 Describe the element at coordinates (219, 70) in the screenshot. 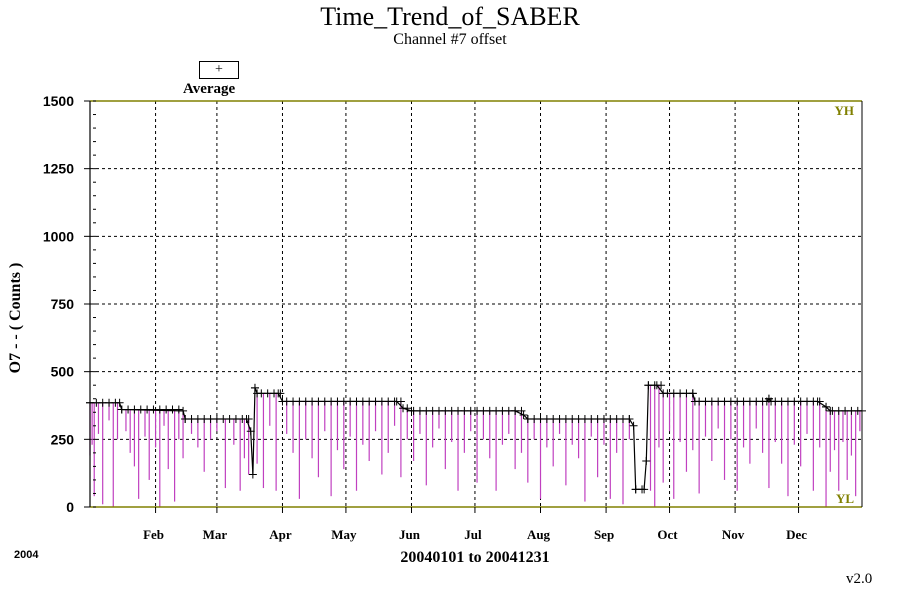

I see `legend-marker: +` at that location.